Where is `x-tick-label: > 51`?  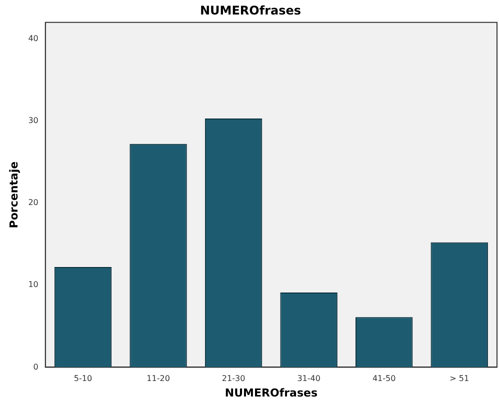 x-tick-label: > 51 is located at coordinates (460, 379).